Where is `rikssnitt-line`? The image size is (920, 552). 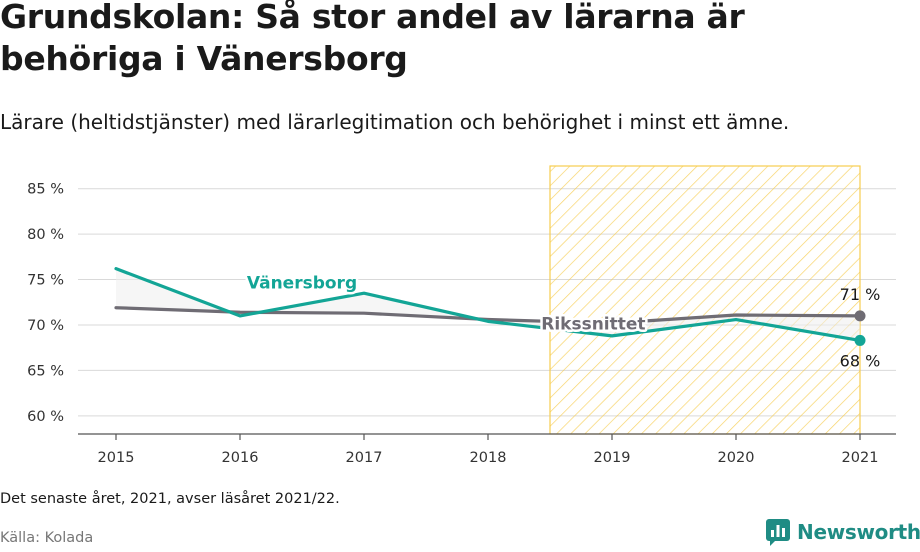 rikssnitt-line is located at coordinates (488, 315).